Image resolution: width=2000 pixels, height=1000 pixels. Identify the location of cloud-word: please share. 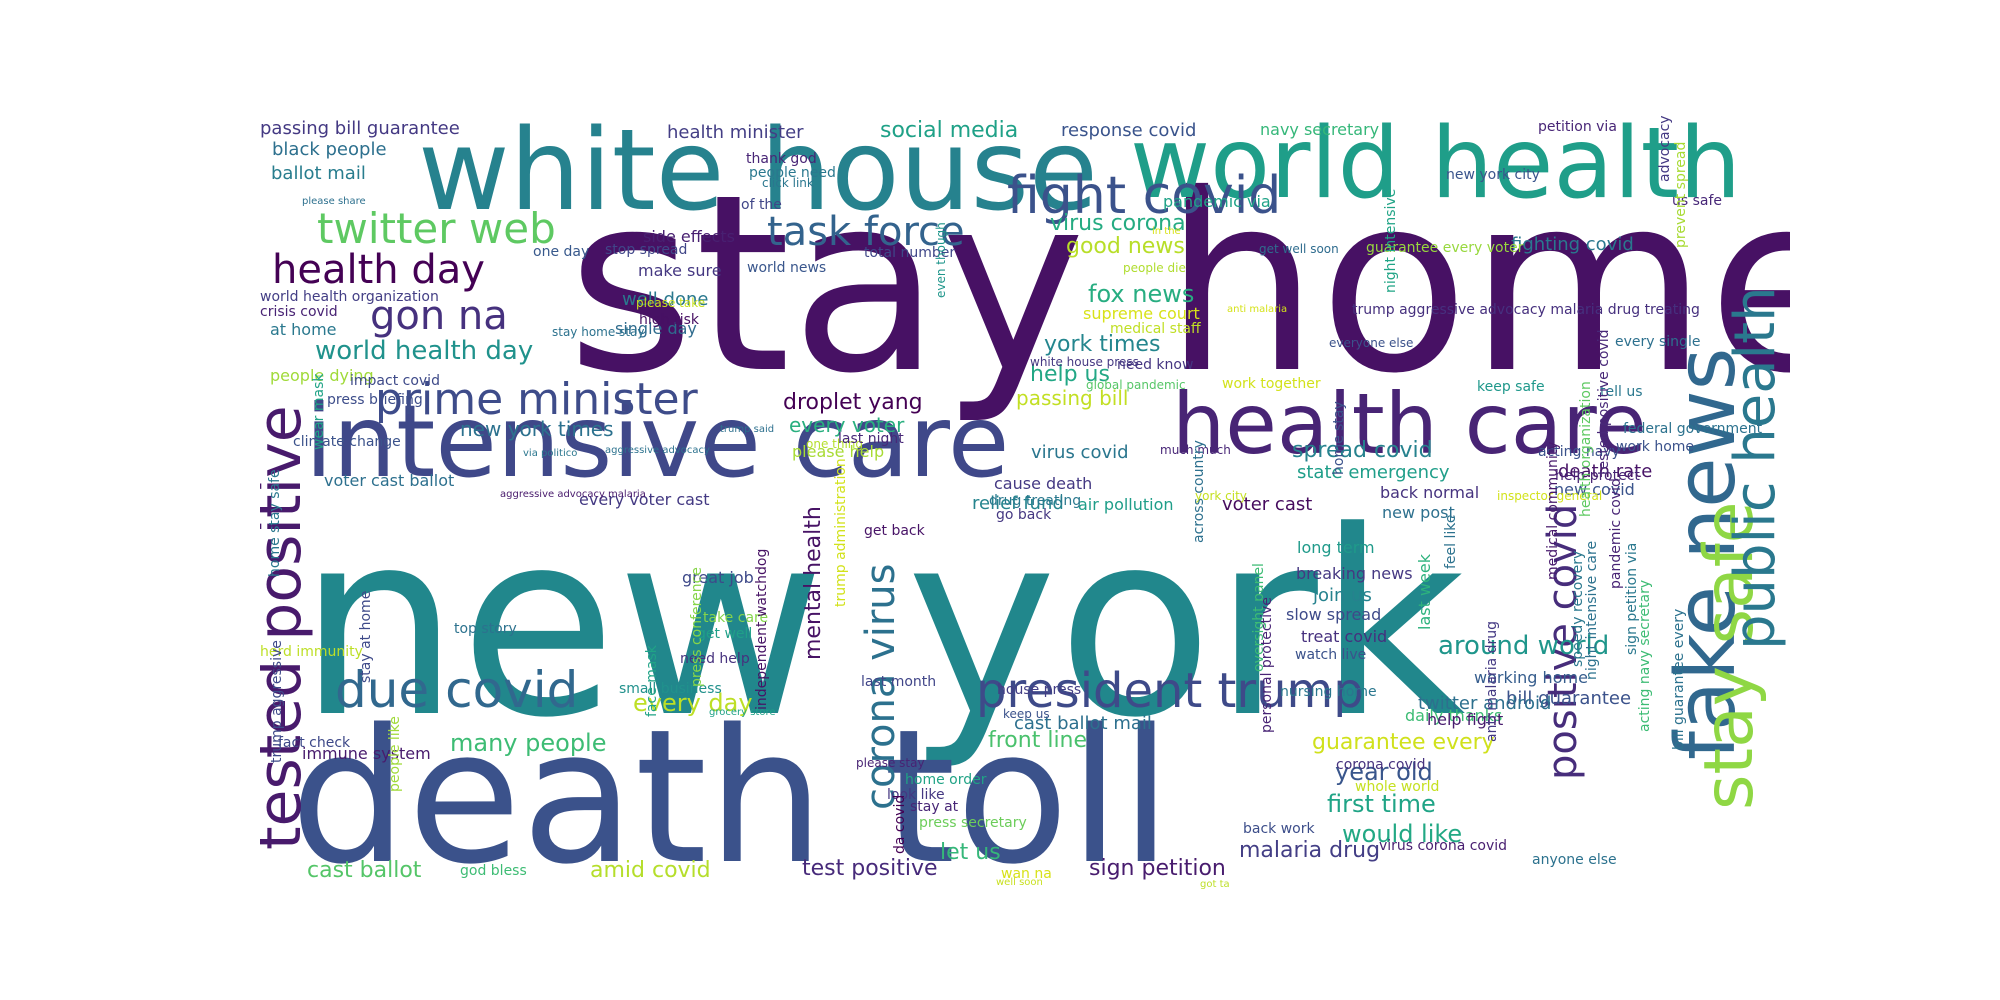
(334, 201).